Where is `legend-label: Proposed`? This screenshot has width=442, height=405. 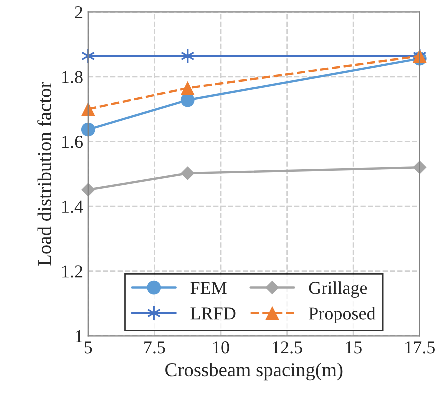 legend-label: Proposed is located at coordinates (342, 315).